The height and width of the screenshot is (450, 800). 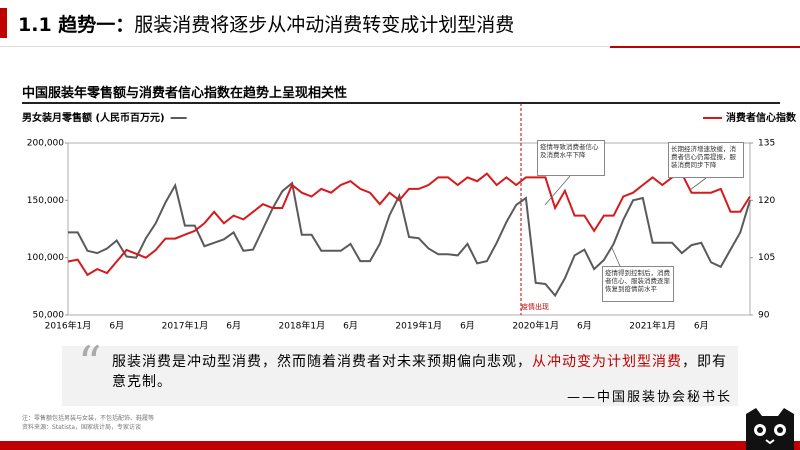 What do you see at coordinates (705, 47) in the screenshot?
I see `divider-accent` at bounding box center [705, 47].